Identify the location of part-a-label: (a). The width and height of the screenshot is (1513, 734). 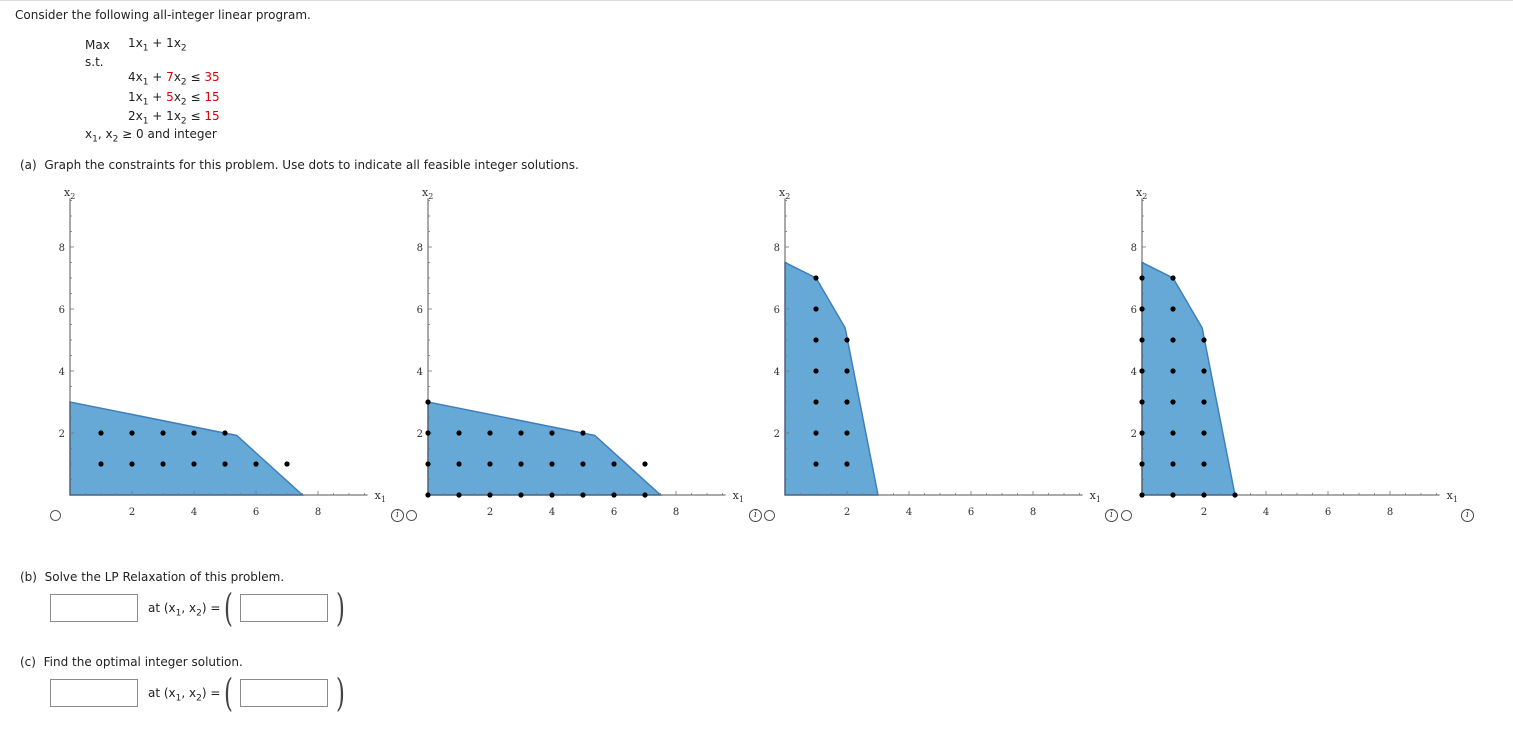
(28, 165).